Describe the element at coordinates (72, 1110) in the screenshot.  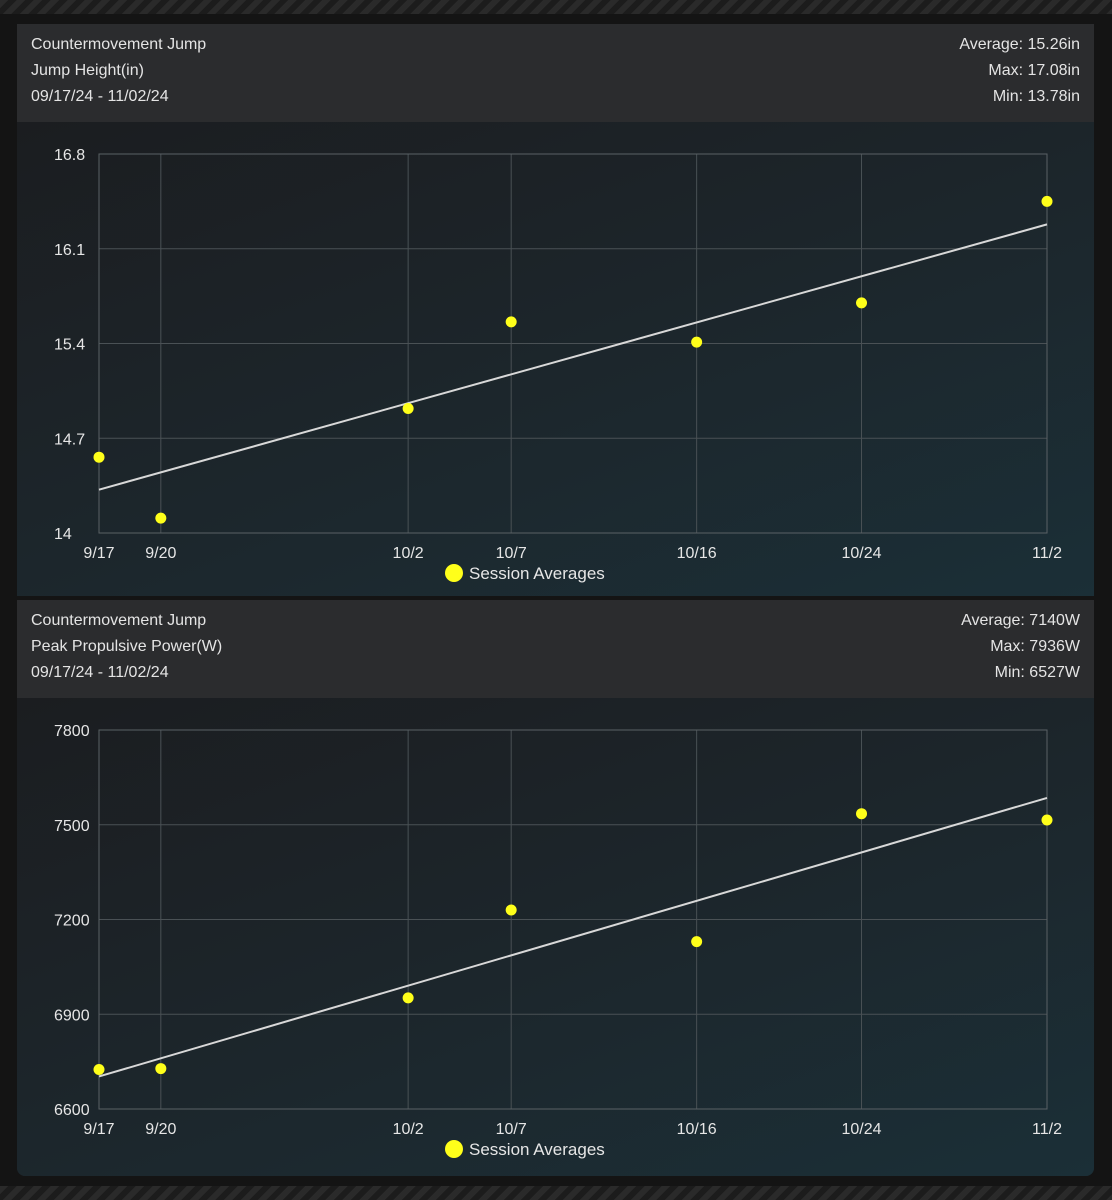
I see `y-tick-label: 6600` at that location.